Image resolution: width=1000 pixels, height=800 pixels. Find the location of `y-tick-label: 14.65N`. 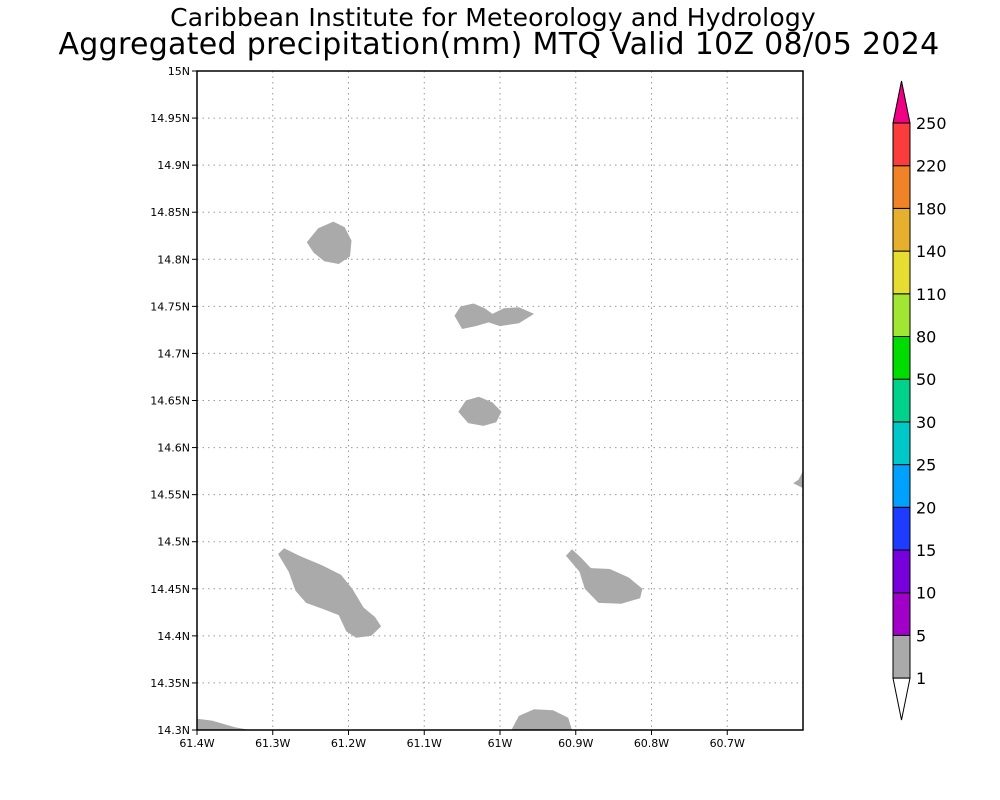

y-tick-label: 14.65N is located at coordinates (170, 401).